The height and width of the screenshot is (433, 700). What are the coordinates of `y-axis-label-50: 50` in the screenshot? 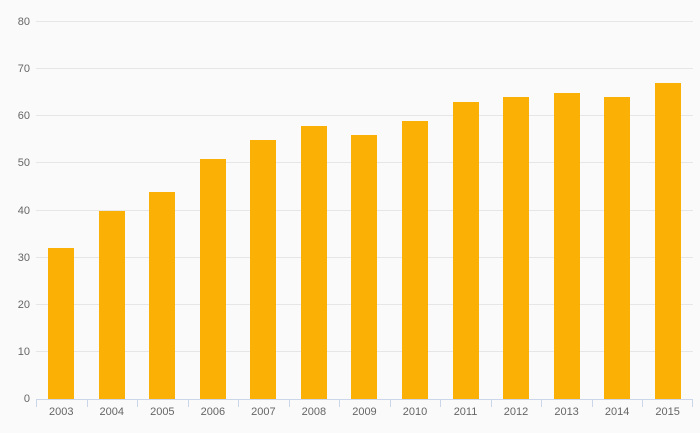 It's located at (23, 163).